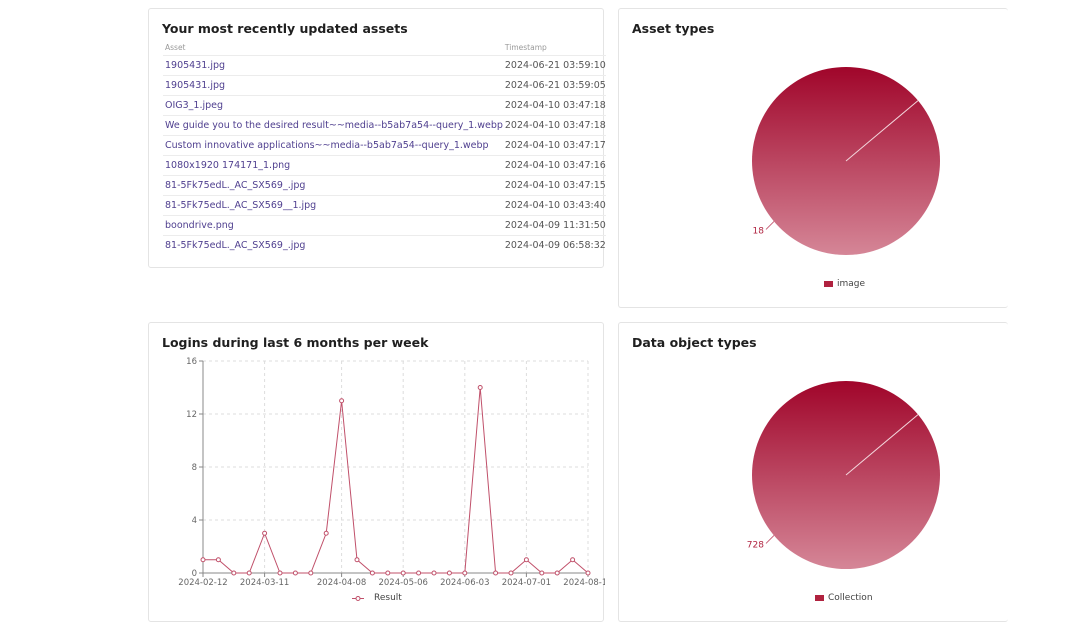  Describe the element at coordinates (525, 47) in the screenshot. I see `column-header-timestamp: Timestamp` at that location.